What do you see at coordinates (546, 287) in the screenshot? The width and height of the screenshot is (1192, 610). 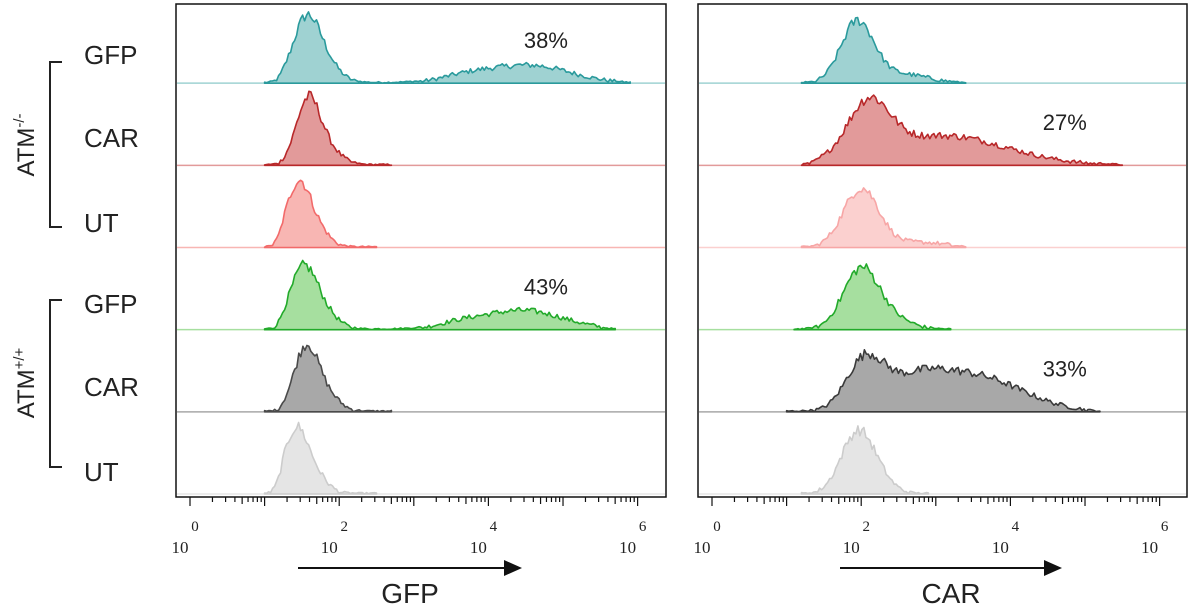 I see `percent-annotation: 43%` at bounding box center [546, 287].